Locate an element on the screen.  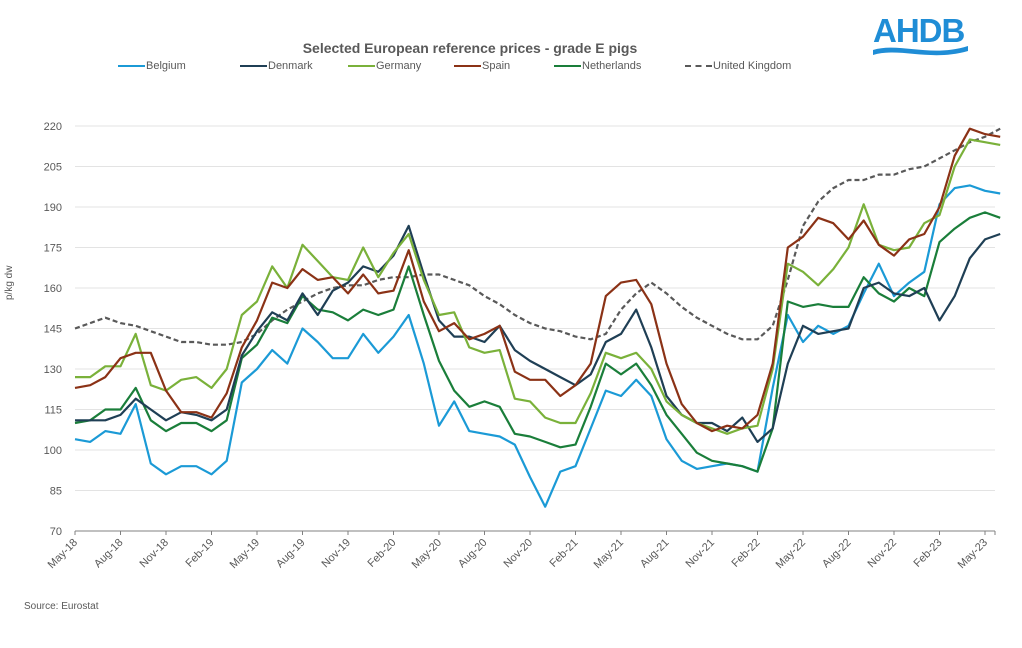
x-tick-label: Nov-19 is located at coordinates (337, 554).